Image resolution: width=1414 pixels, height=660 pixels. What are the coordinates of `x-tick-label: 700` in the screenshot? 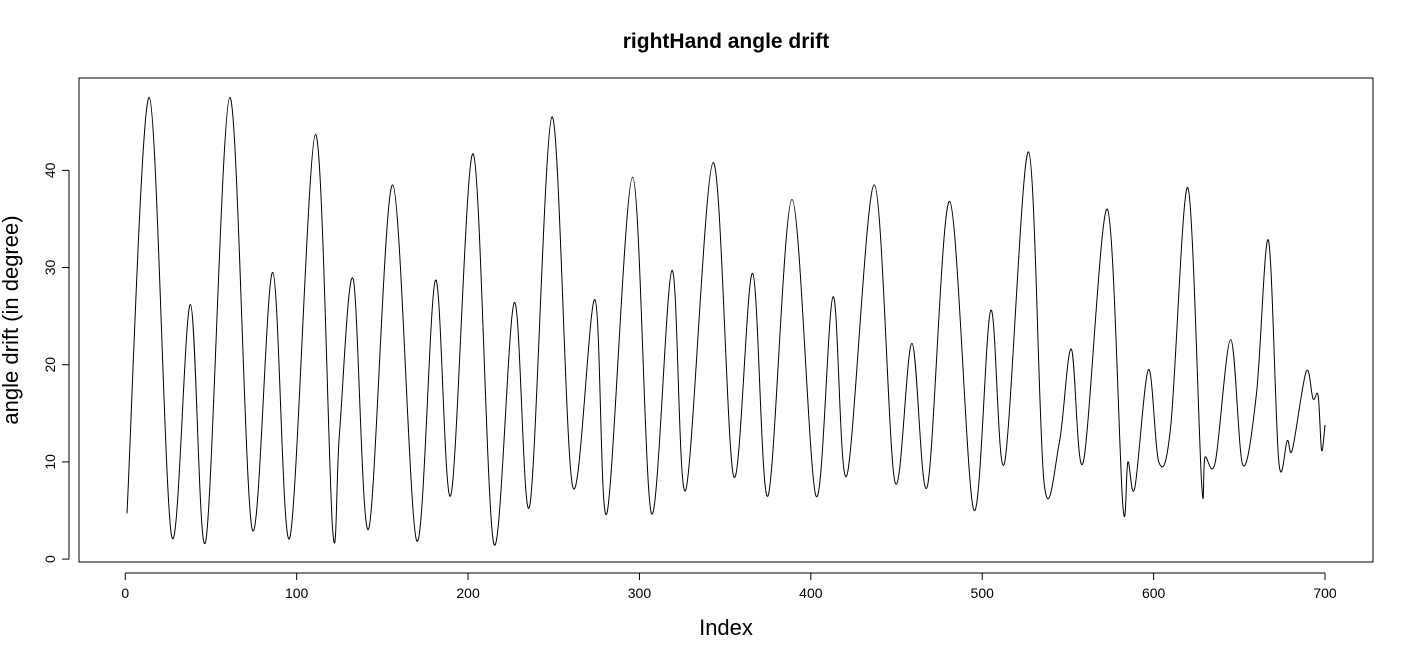 It's located at (1325, 593).